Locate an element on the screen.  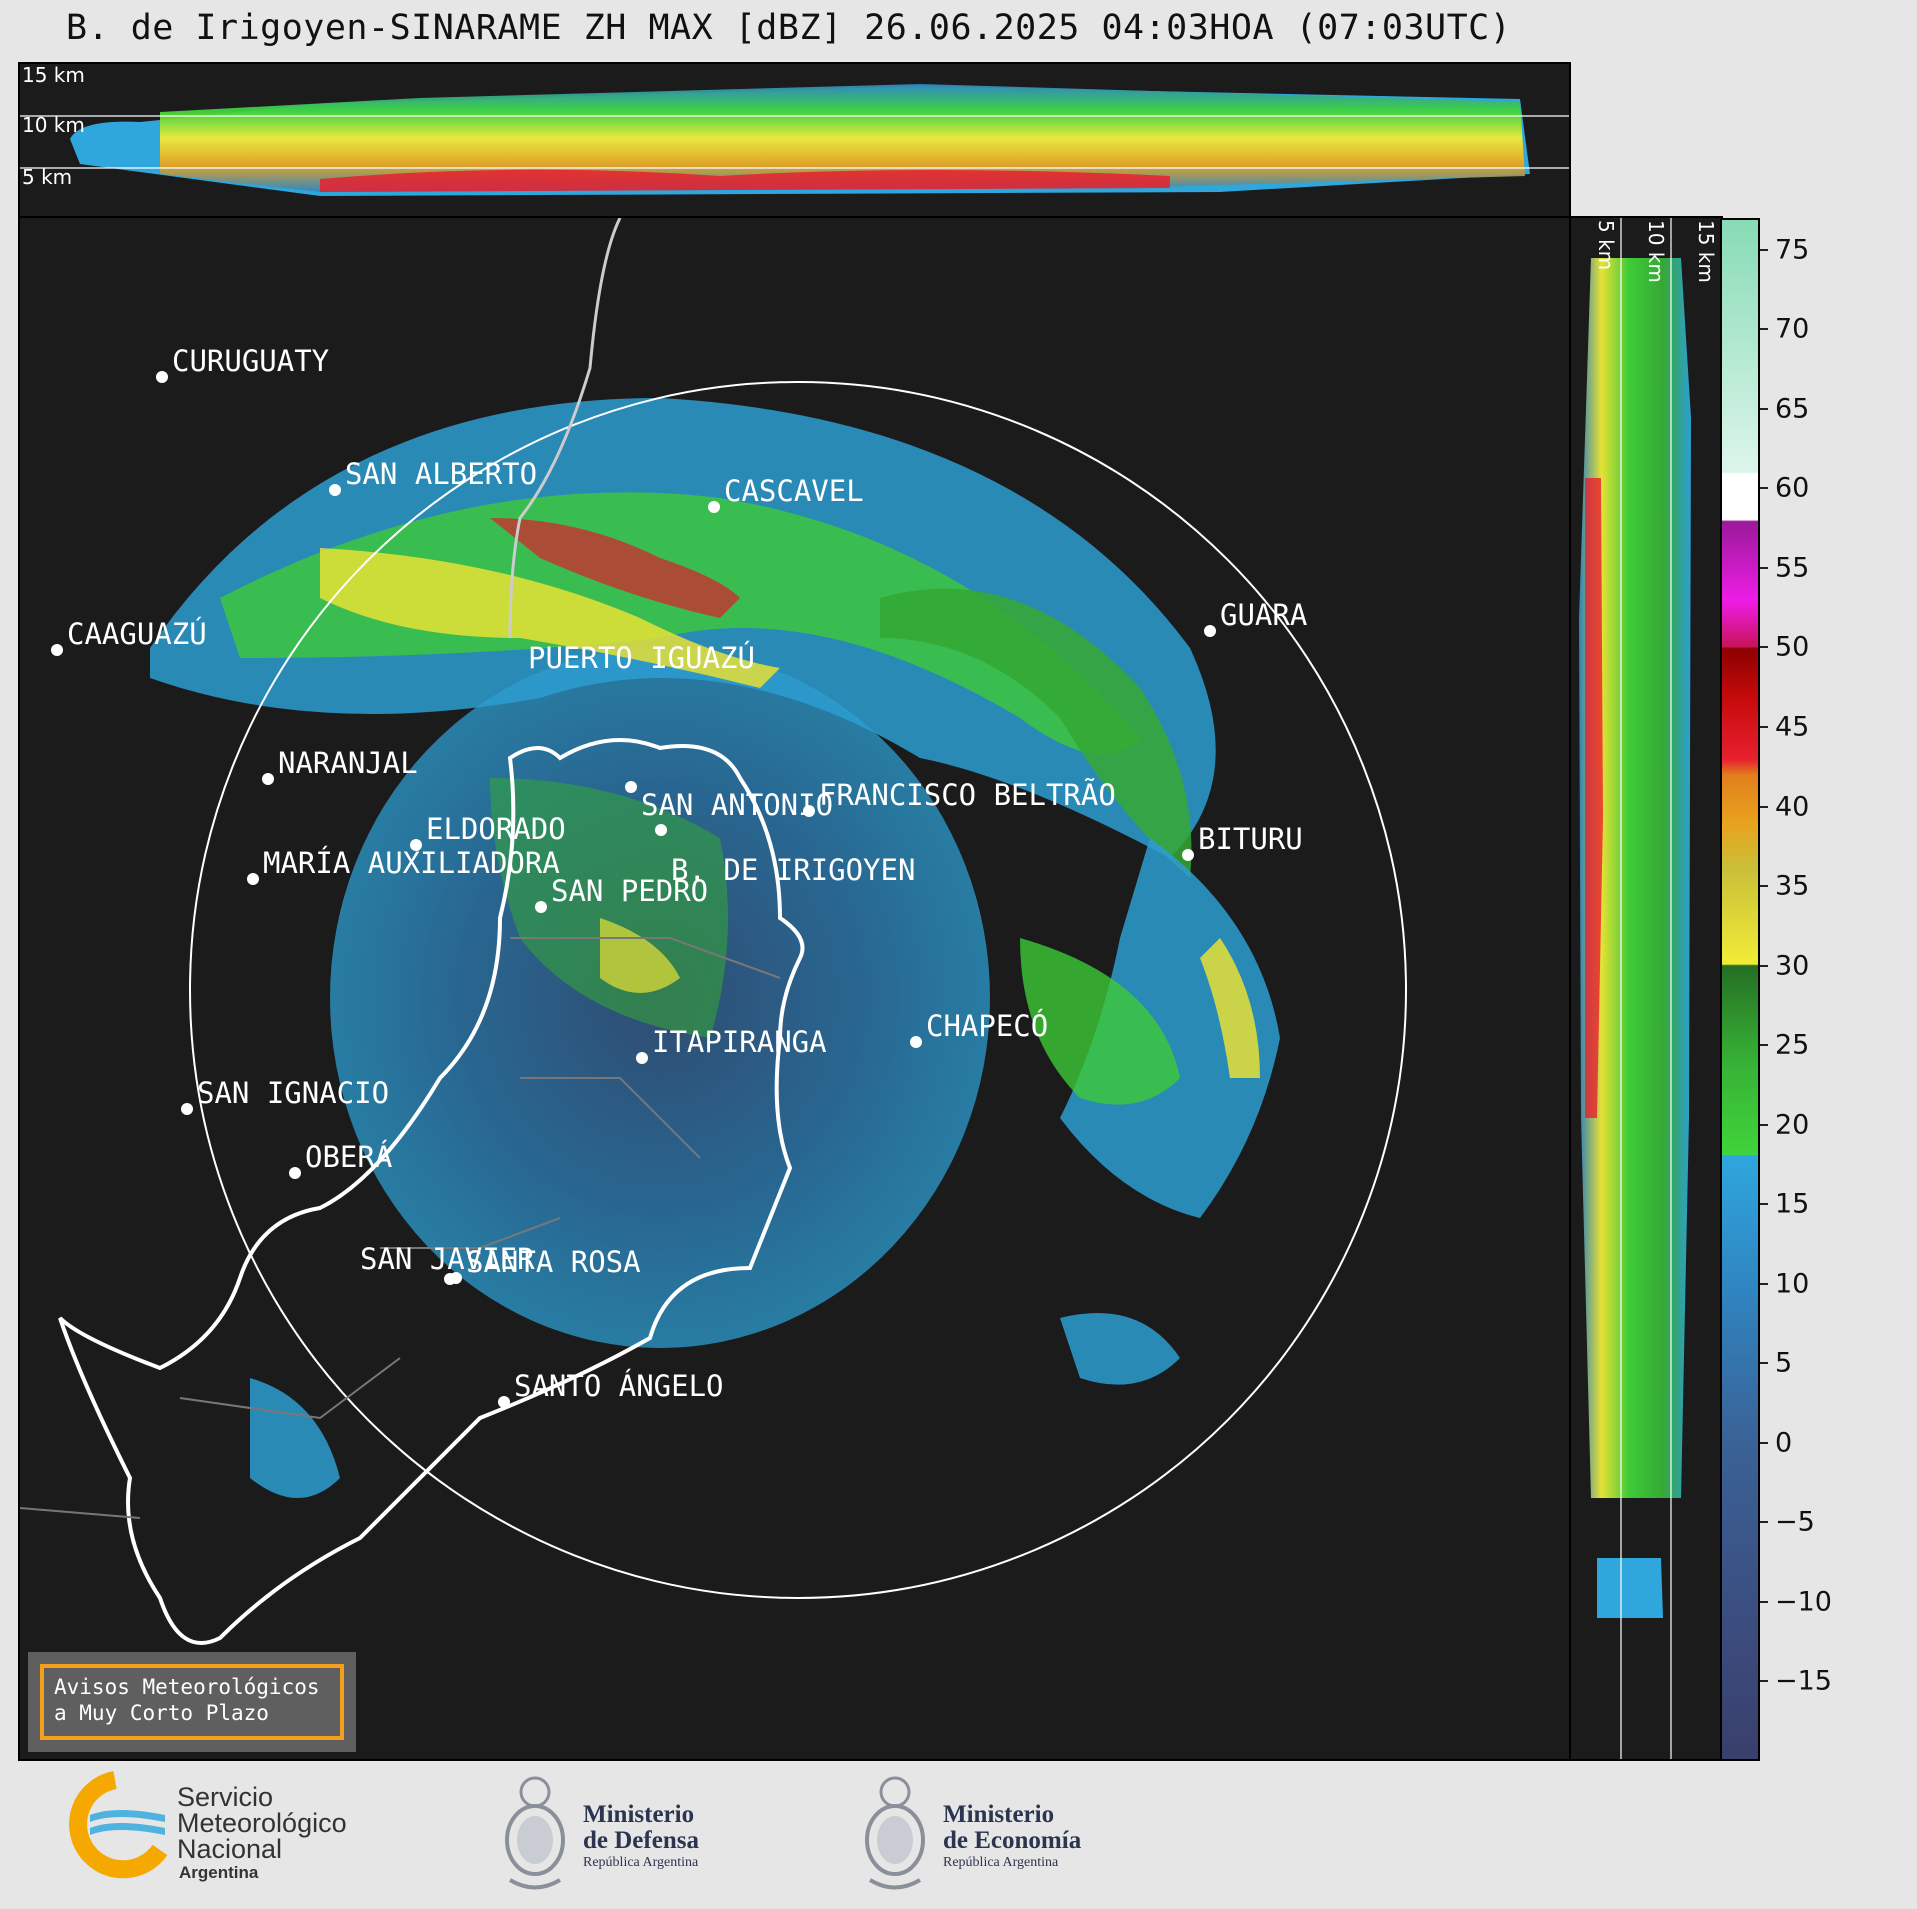
colorbar-tick-label: 70 is located at coordinates (1792, 329).